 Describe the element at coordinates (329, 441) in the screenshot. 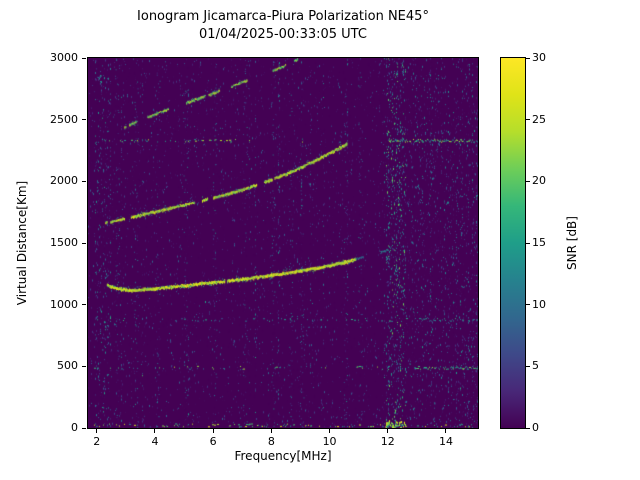

I see `x-tick-label: 10` at that location.